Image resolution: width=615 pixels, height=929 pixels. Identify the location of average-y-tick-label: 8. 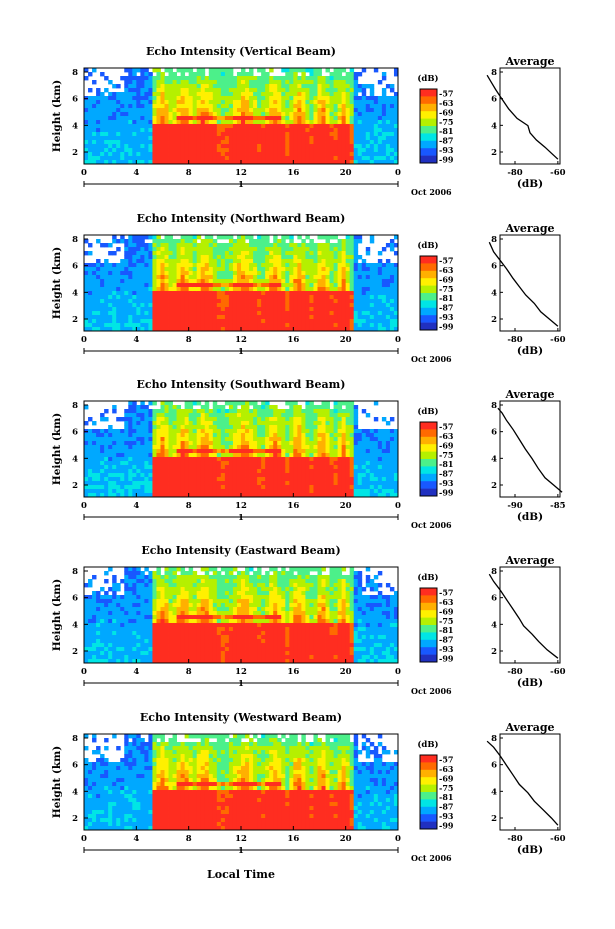
(494, 73).